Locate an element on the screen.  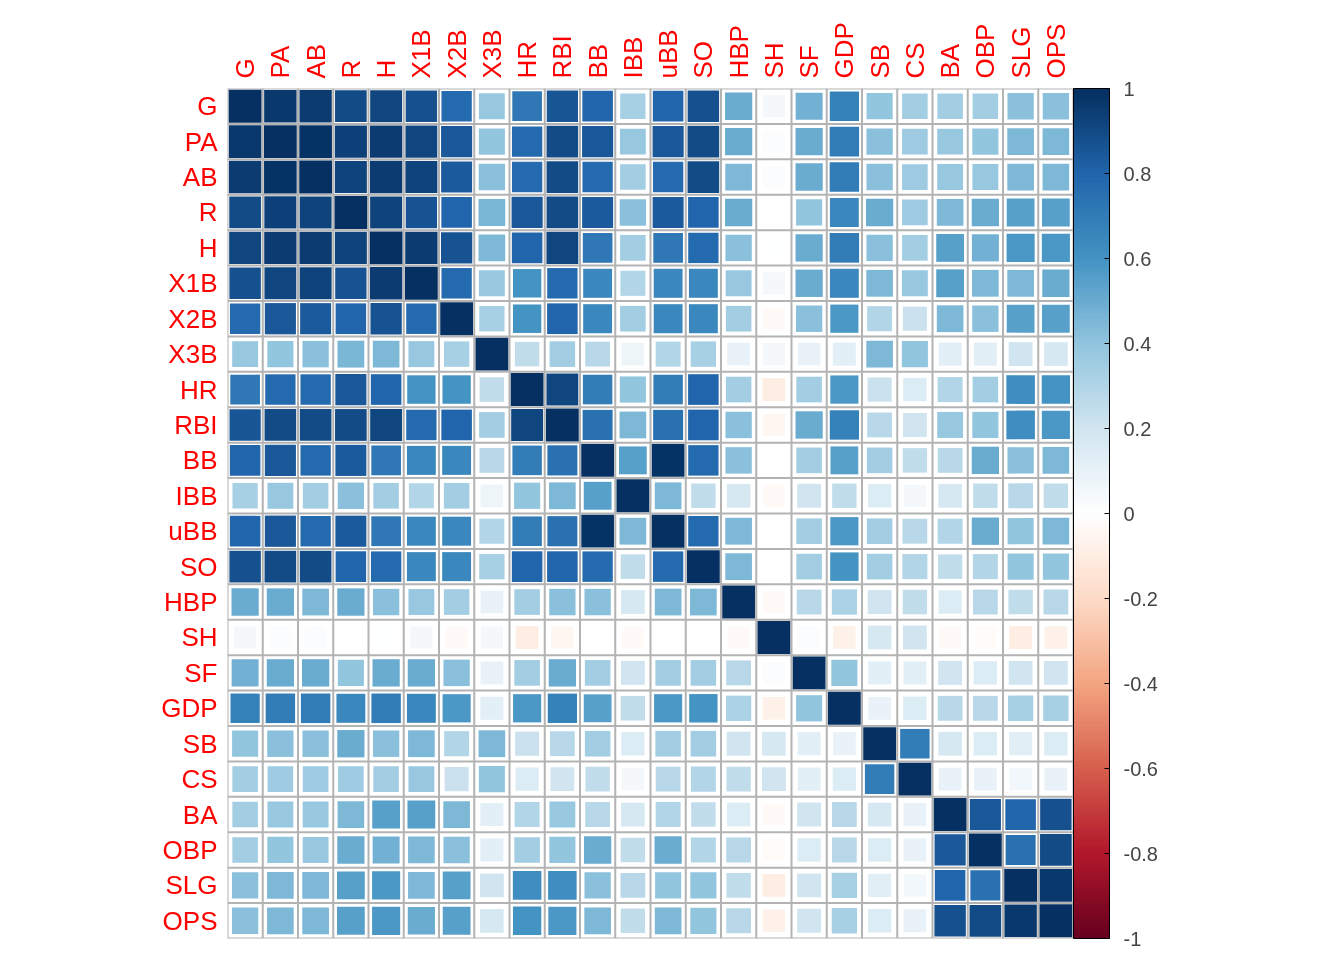
color-bar-label: 0.6 is located at coordinates (1137, 258).